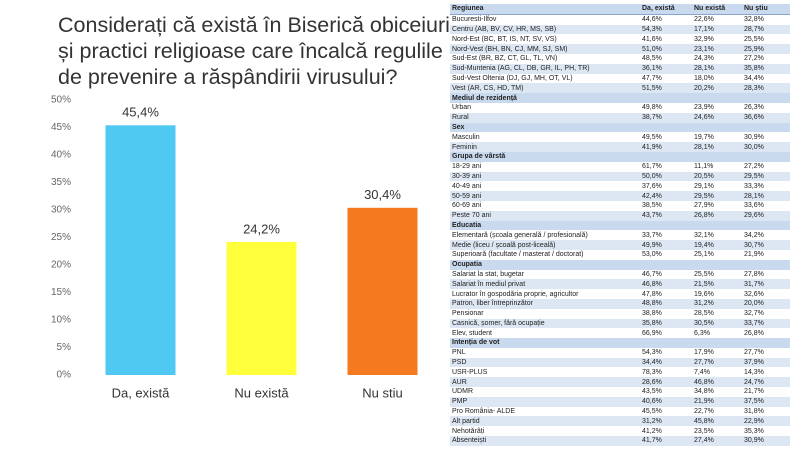 The width and height of the screenshot is (800, 450). What do you see at coordinates (717, 9) in the screenshot?
I see `table-cell: Nu există` at bounding box center [717, 9].